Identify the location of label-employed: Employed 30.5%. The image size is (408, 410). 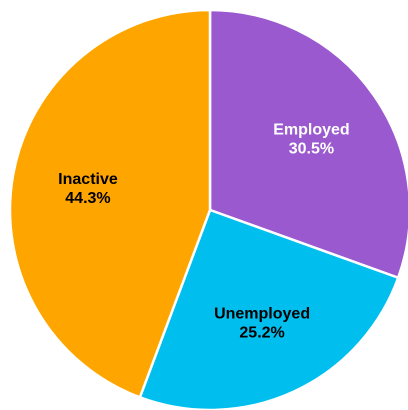
(311, 140).